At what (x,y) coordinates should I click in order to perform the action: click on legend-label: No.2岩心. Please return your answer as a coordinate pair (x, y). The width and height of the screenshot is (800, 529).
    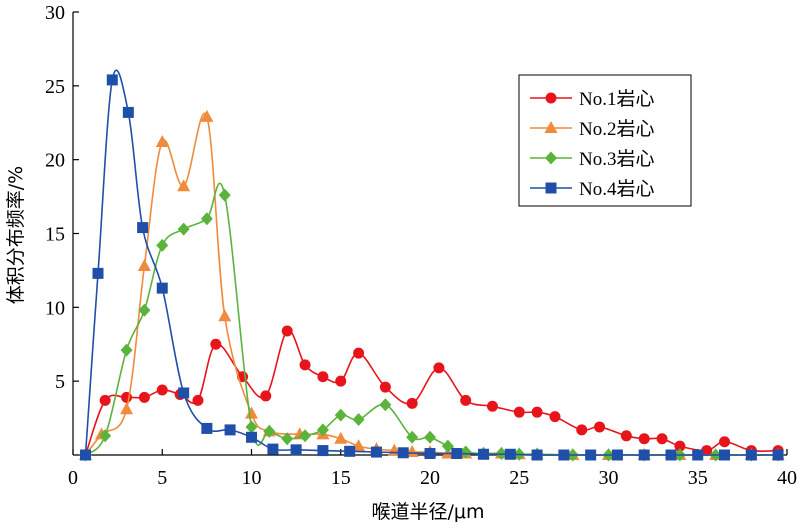
    Looking at the image, I should click on (616, 129).